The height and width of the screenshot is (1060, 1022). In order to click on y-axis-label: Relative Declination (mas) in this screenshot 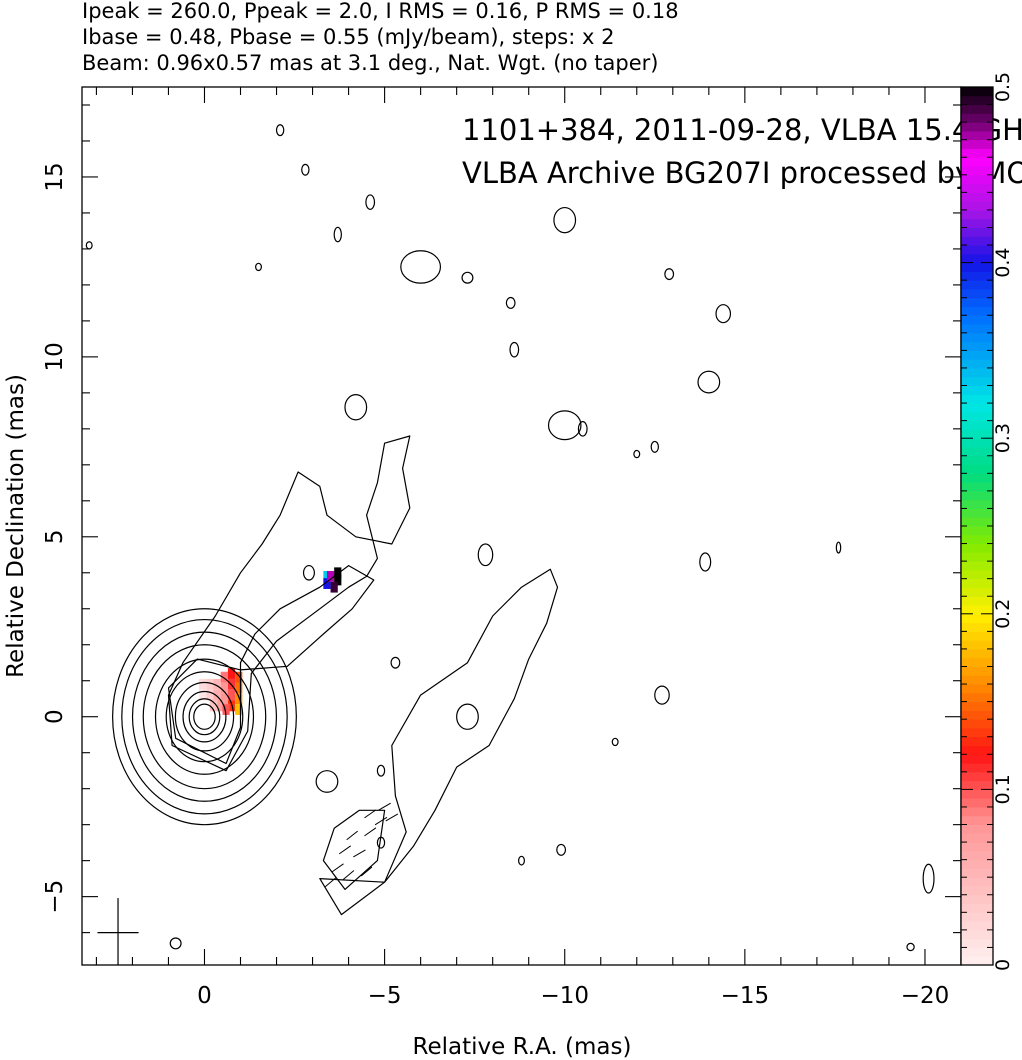, I will do `click(16, 526)`.